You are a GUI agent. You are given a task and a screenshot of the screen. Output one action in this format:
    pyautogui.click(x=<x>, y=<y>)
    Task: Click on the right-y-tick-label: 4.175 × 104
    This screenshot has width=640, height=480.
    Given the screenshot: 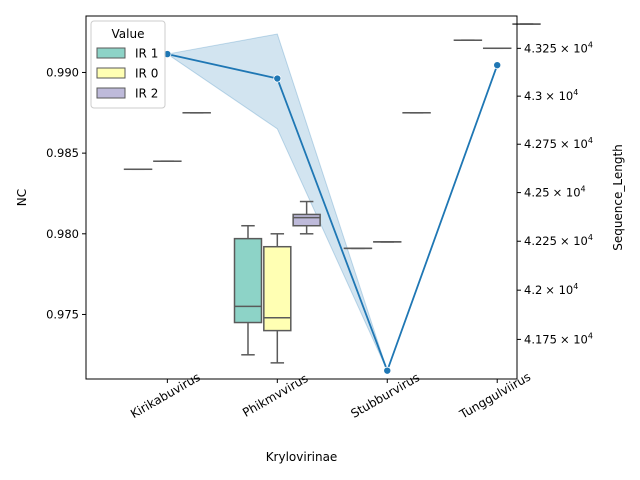 What is the action you would take?
    pyautogui.click(x=558, y=338)
    